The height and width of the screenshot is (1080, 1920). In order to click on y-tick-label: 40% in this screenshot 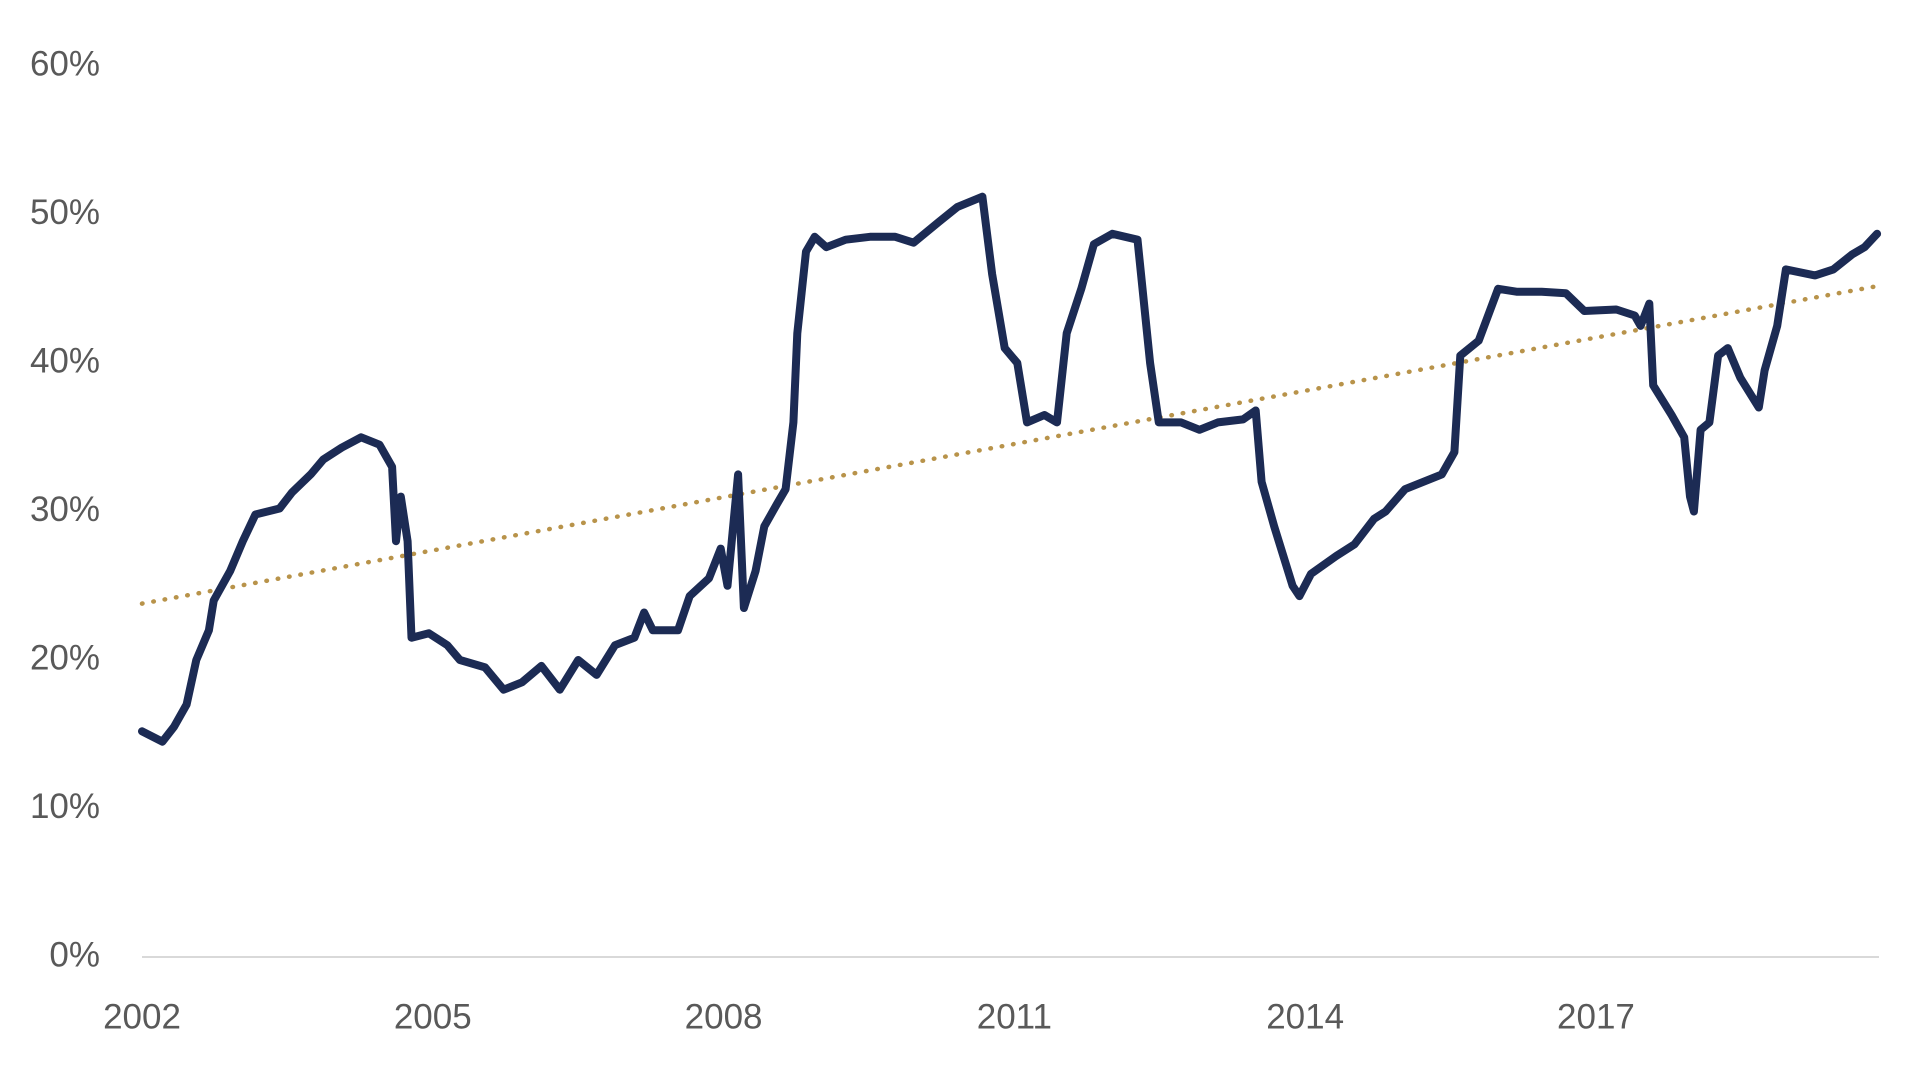, I will do `click(65, 360)`.